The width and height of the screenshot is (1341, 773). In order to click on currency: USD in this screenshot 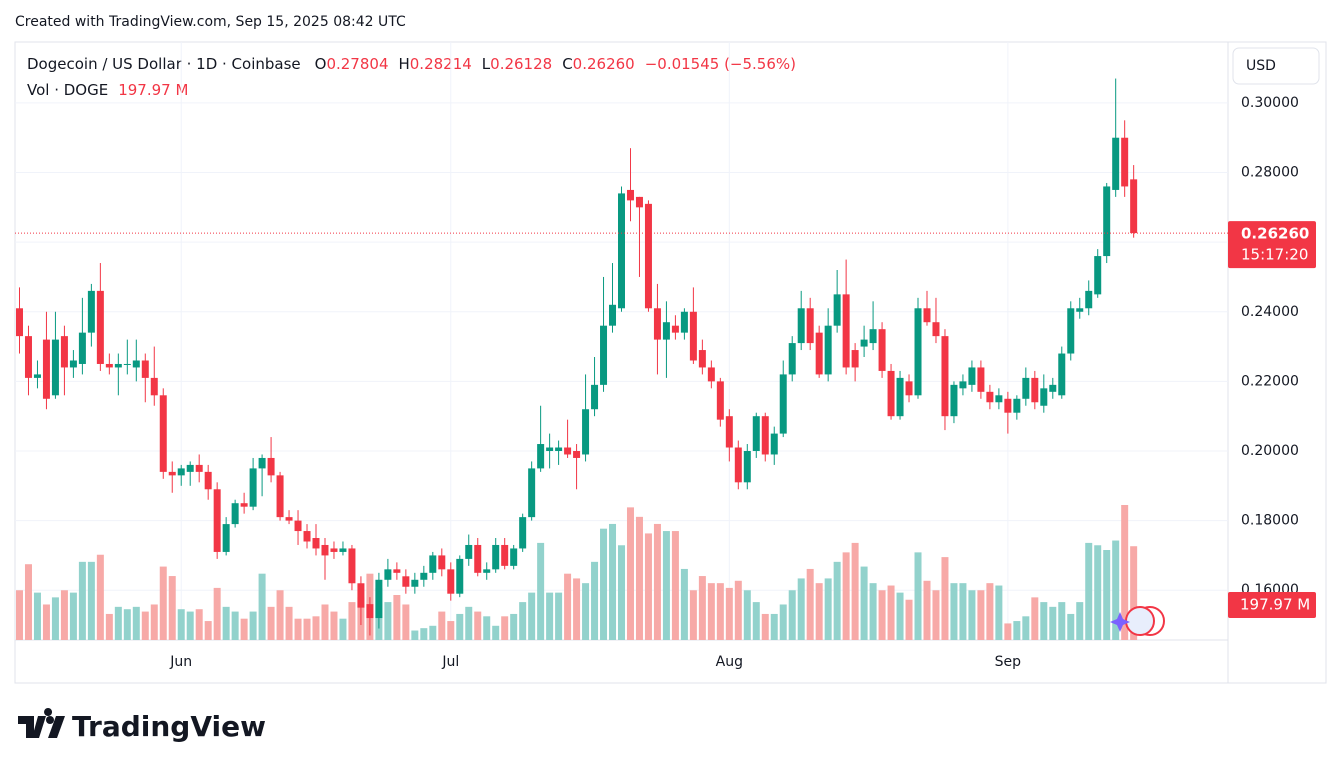, I will do `click(1261, 66)`.